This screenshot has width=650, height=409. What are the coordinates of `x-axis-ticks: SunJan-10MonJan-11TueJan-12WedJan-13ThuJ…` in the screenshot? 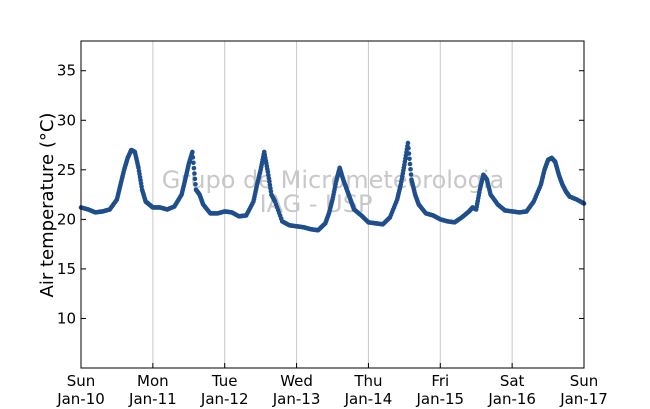 It's located at (332, 385).